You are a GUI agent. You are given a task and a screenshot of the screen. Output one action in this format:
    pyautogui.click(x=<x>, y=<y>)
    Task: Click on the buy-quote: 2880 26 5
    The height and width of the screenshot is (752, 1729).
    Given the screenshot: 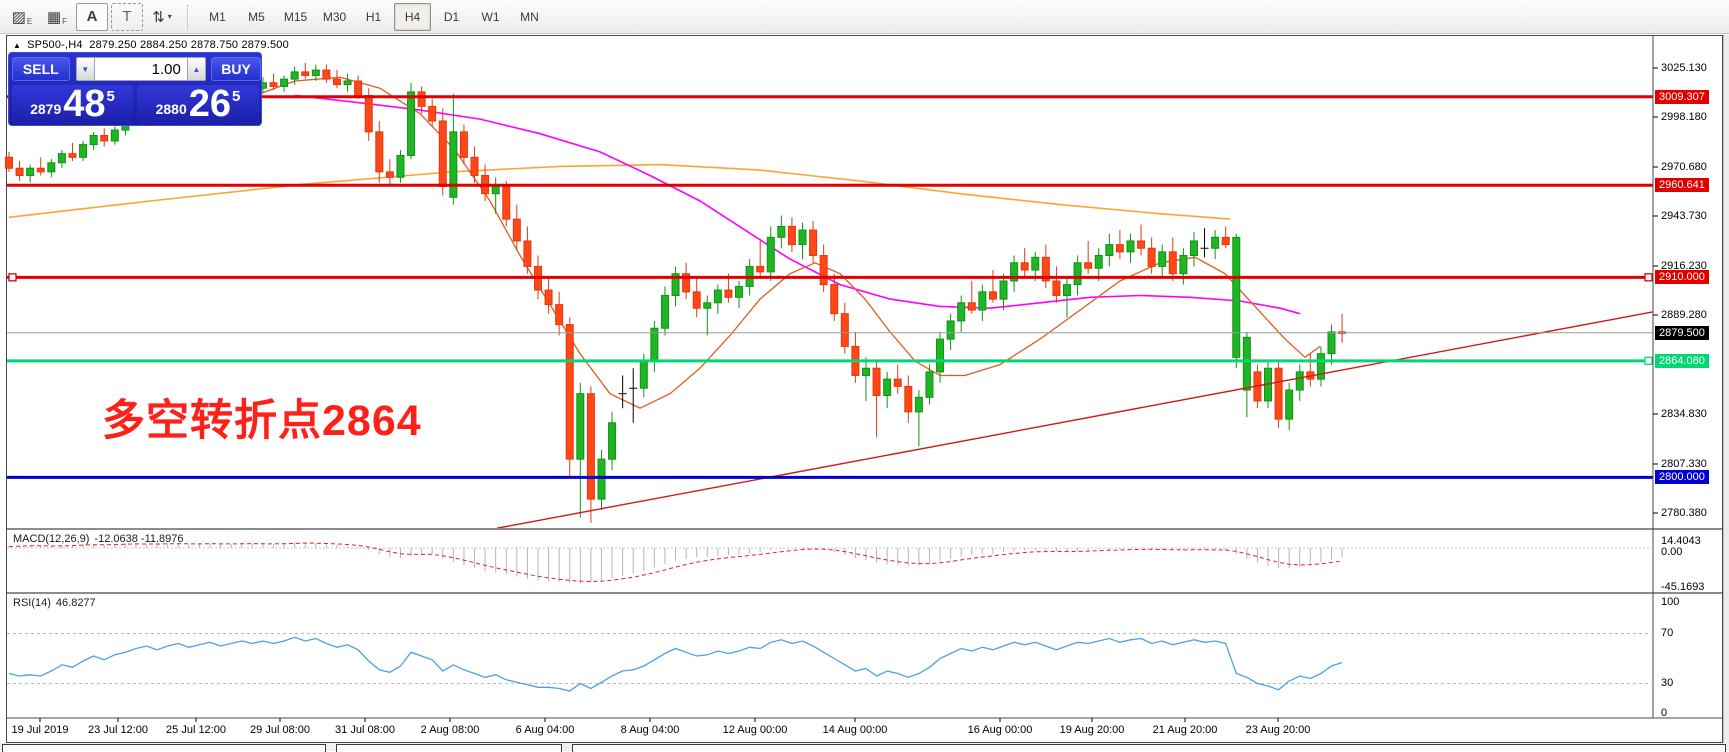 What is the action you would take?
    pyautogui.click(x=198, y=104)
    